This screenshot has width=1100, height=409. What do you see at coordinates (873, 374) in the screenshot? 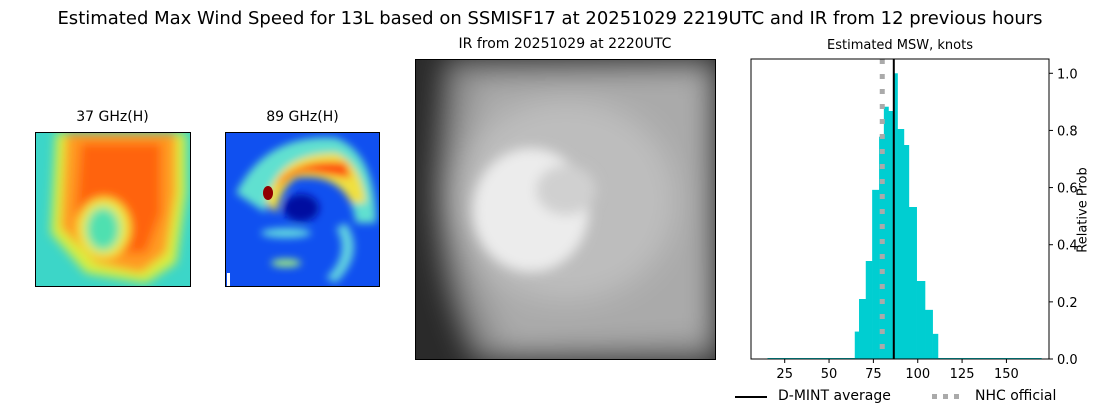
I see `x-tick-label: 75` at bounding box center [873, 374].